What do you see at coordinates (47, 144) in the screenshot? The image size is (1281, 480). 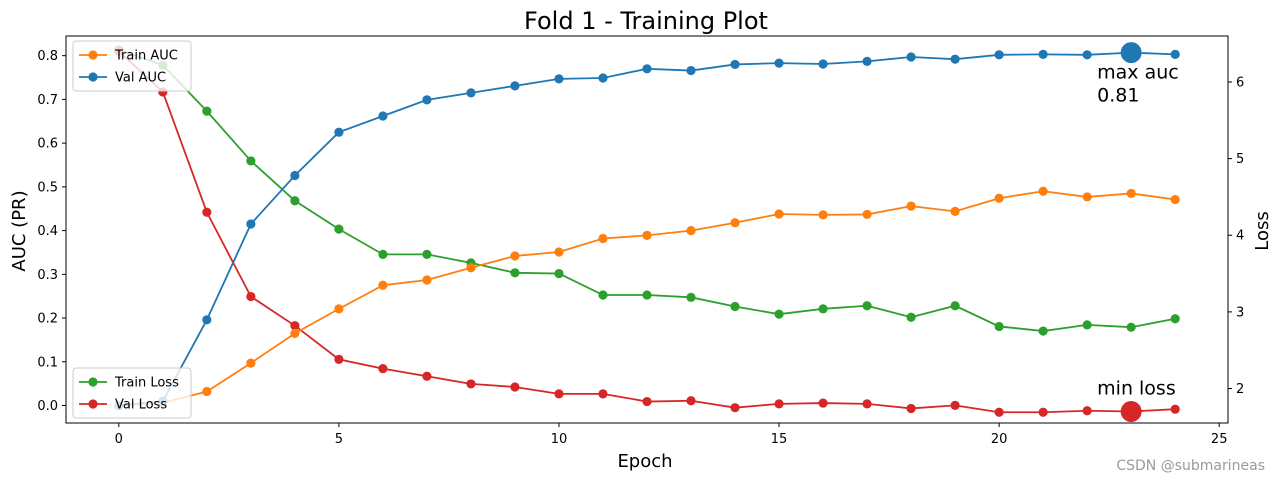 I see `y-left-tick-label: 0.6` at bounding box center [47, 144].